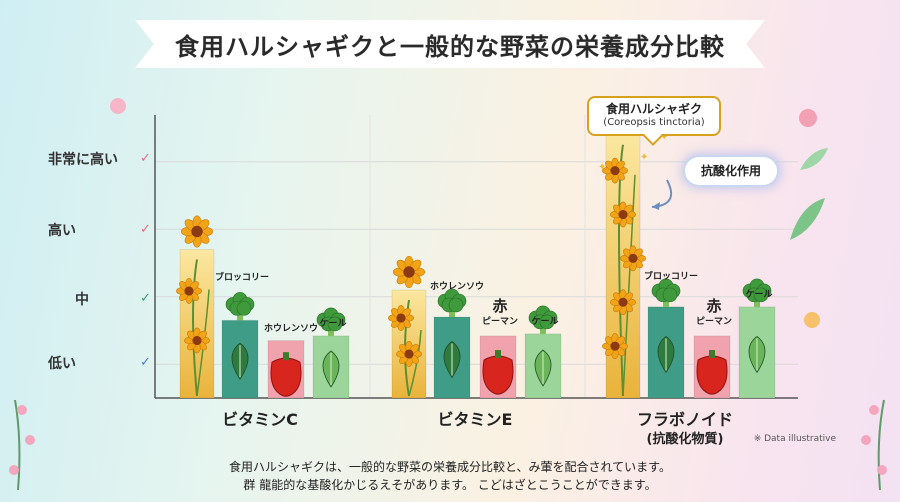 Image resolution: width=900 pixels, height=502 pixels. What do you see at coordinates (62, 364) in the screenshot?
I see `y-label-low: 低い` at bounding box center [62, 364].